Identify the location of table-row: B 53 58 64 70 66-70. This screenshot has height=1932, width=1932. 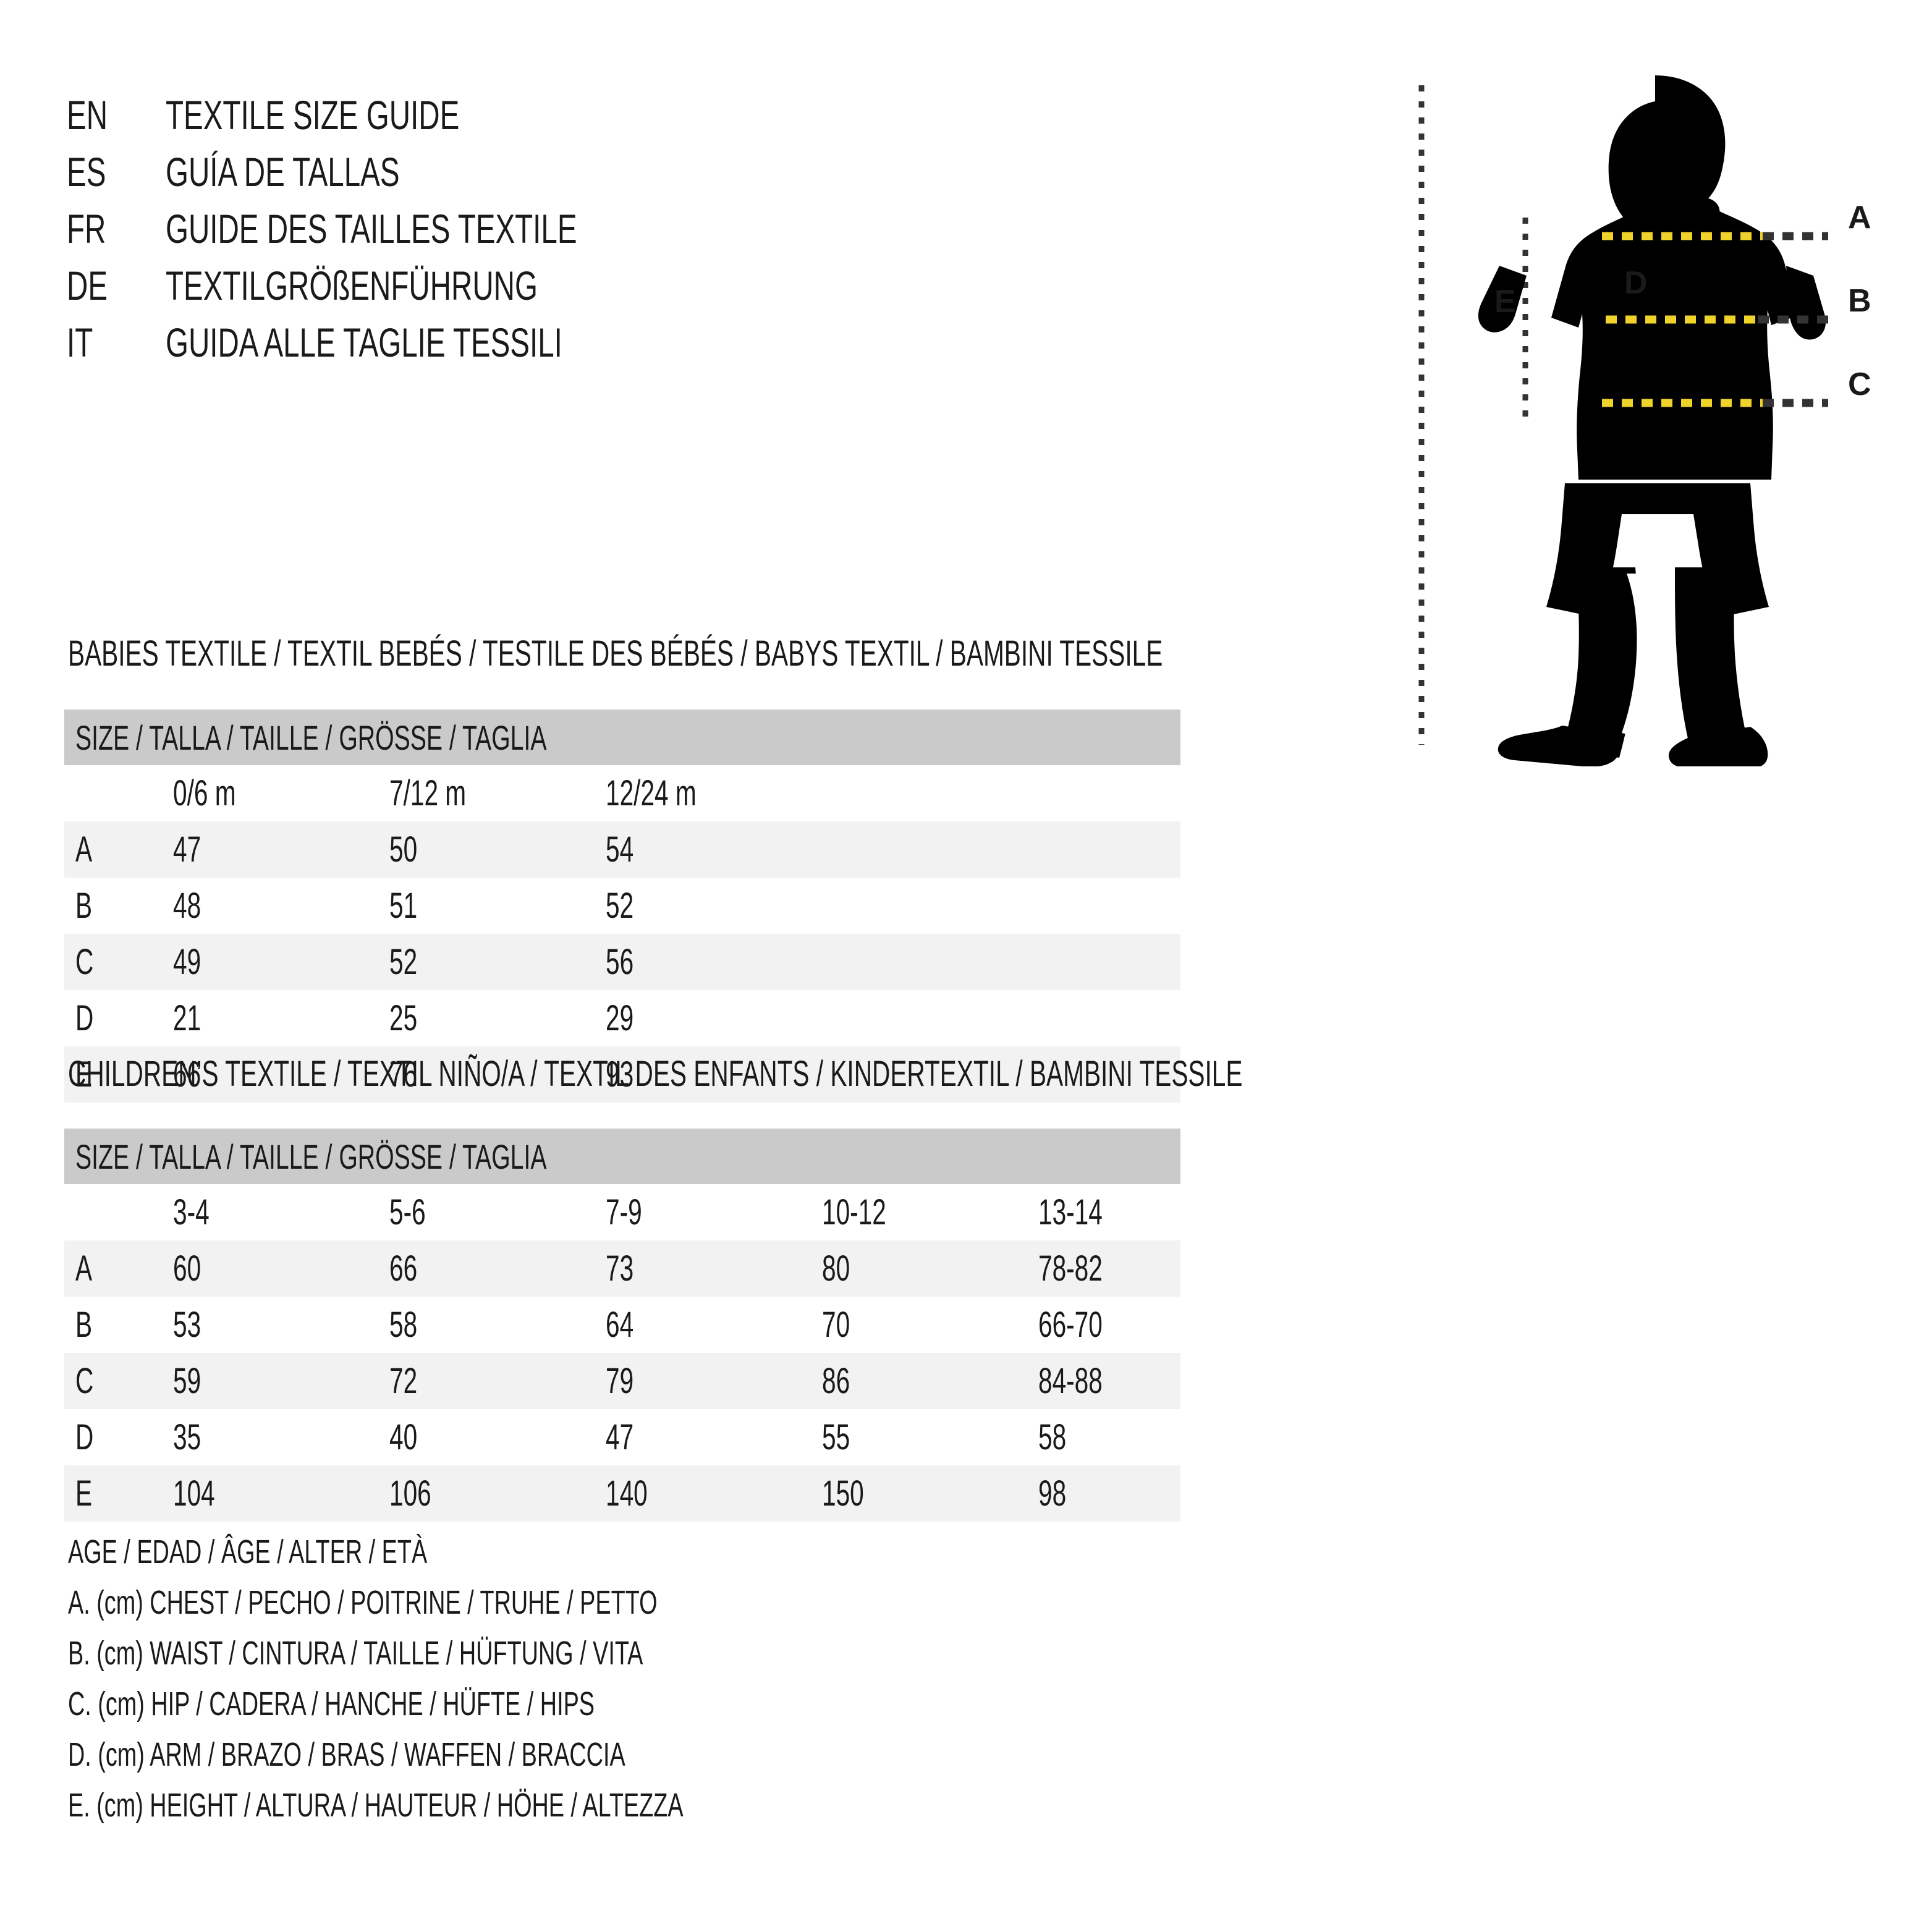
(622, 1325).